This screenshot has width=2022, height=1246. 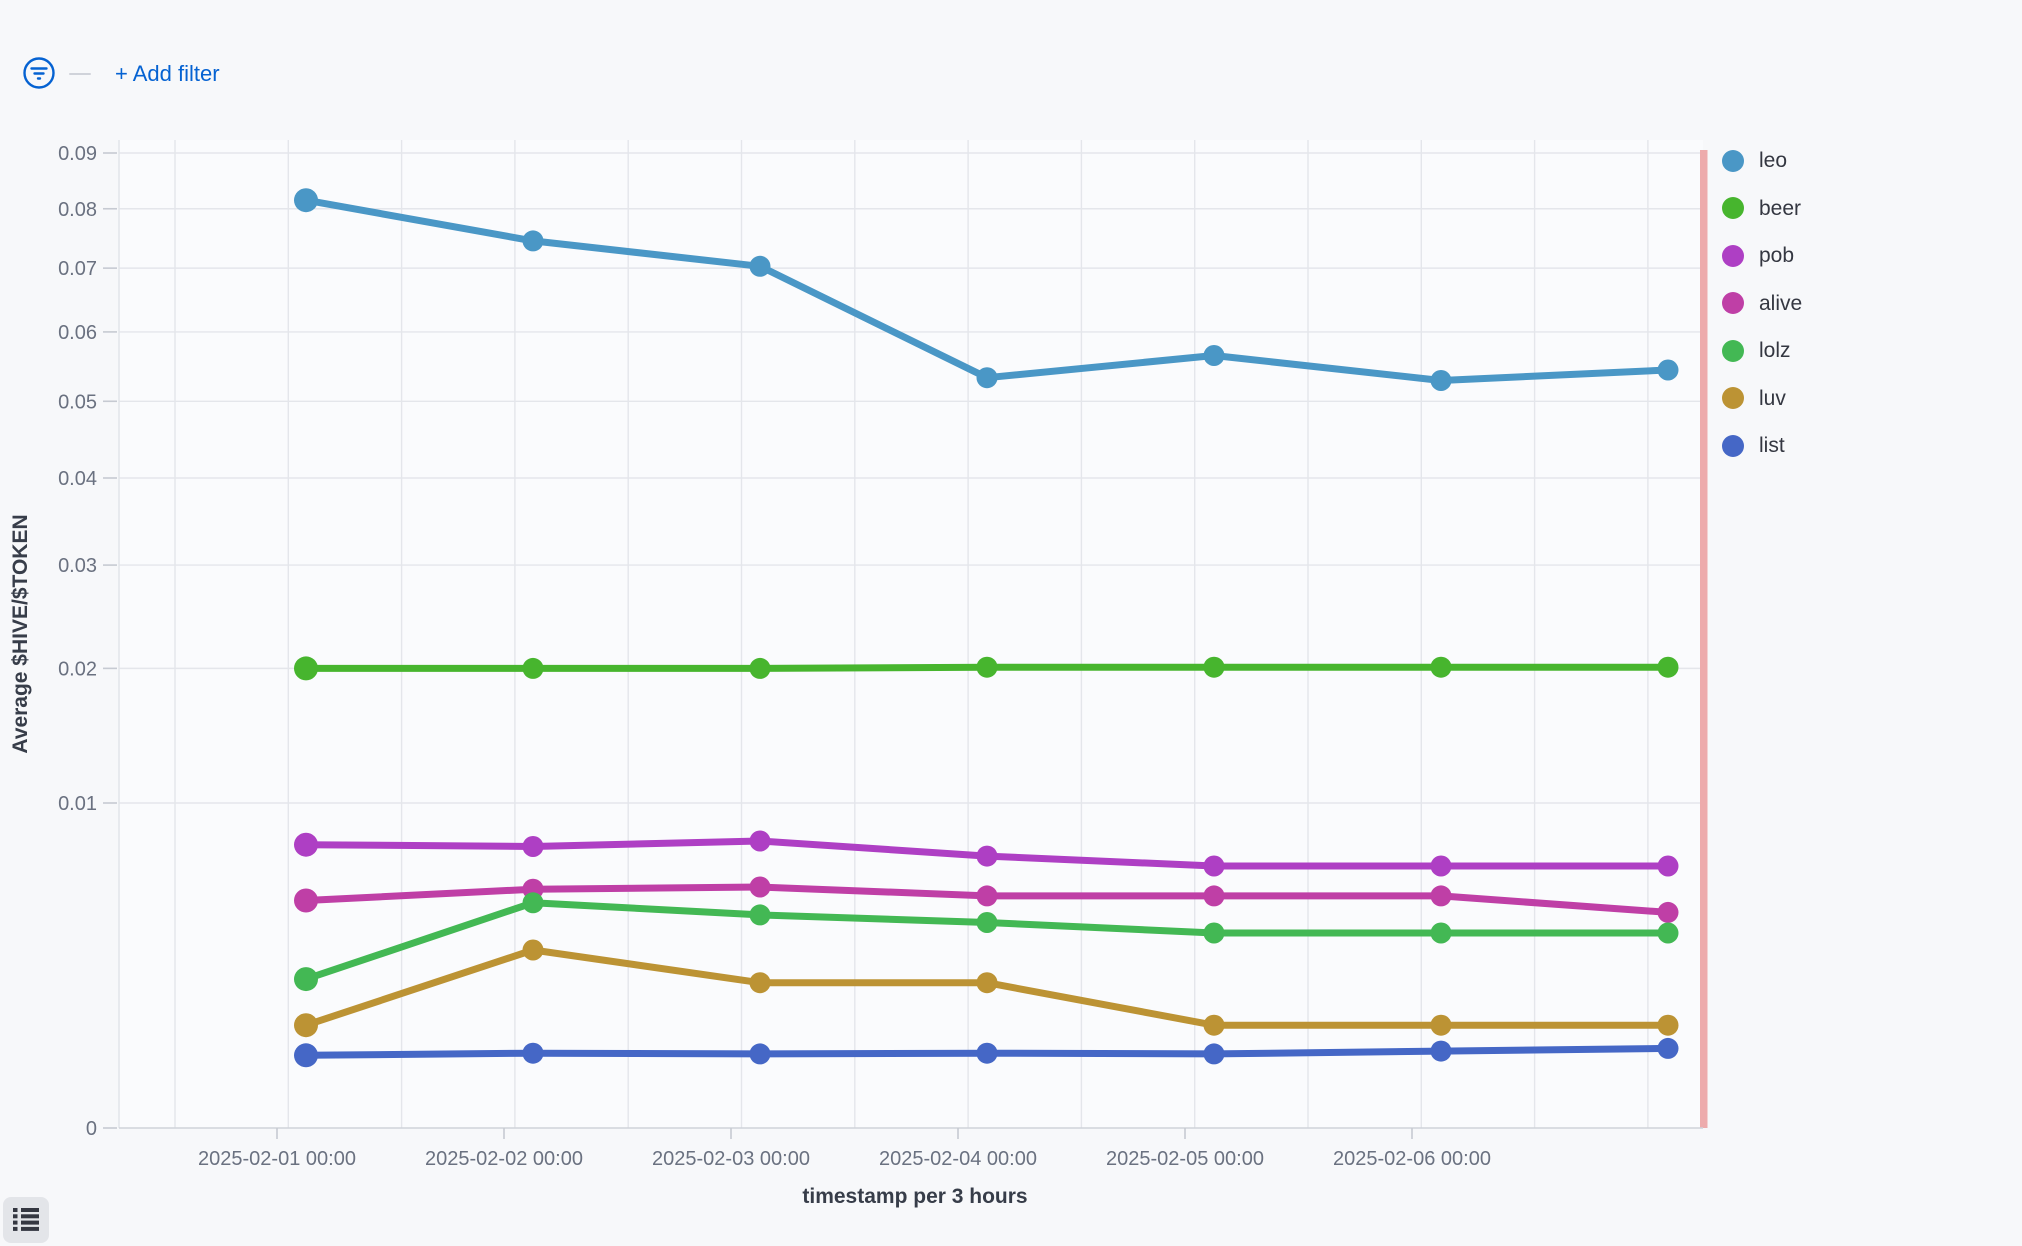 I want to click on chart-legend: leo beer pob alive lolz luv list, so click(x=1760, y=303).